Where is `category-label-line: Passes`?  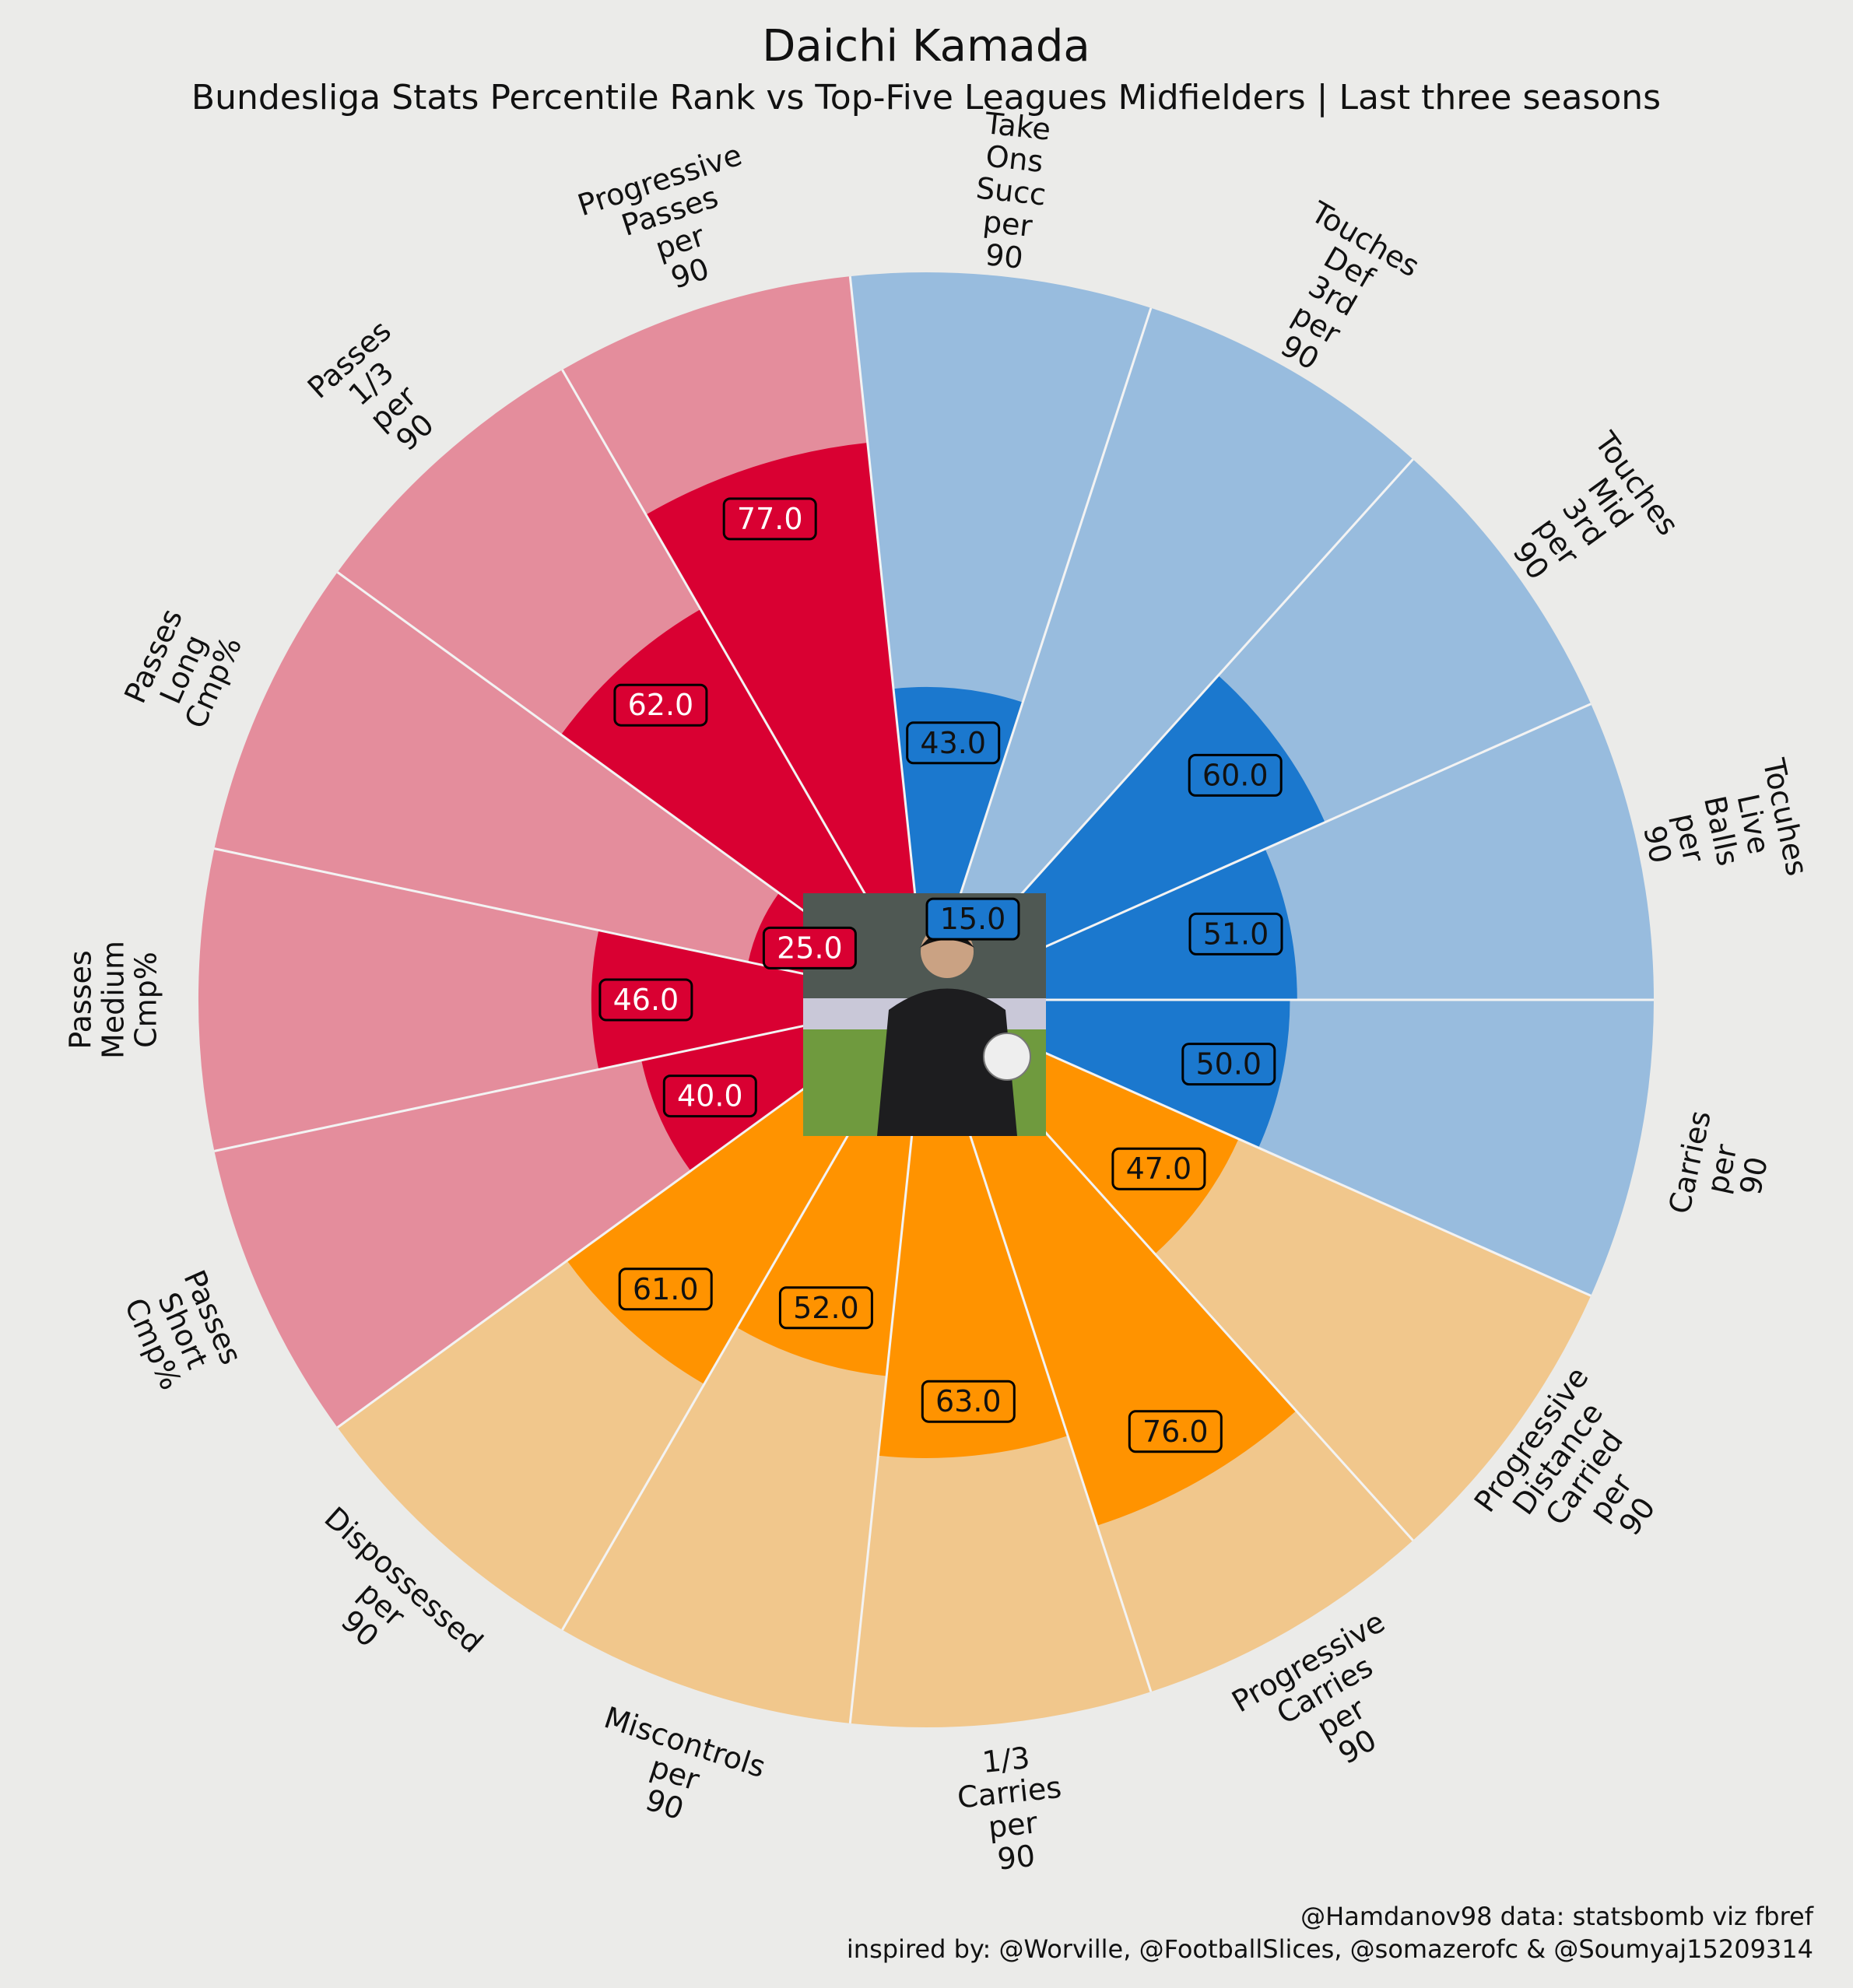
category-label-line: Passes is located at coordinates (80, 1000).